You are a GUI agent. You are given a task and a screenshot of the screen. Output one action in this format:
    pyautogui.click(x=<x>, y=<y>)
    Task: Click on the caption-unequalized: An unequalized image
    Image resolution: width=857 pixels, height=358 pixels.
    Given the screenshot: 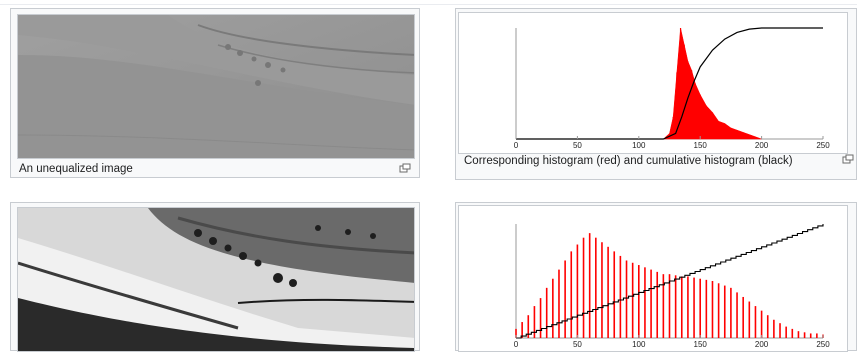 What is the action you would take?
    pyautogui.click(x=76, y=169)
    